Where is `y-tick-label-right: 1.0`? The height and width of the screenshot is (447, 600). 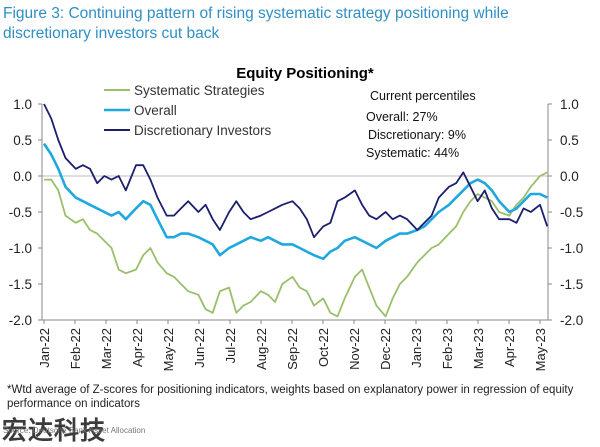 y-tick-label-right: 1.0 is located at coordinates (569, 104).